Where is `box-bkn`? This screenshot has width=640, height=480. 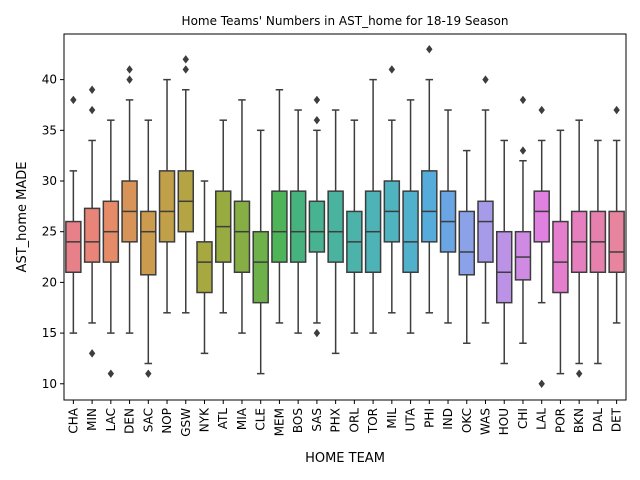
box-bkn is located at coordinates (579, 248).